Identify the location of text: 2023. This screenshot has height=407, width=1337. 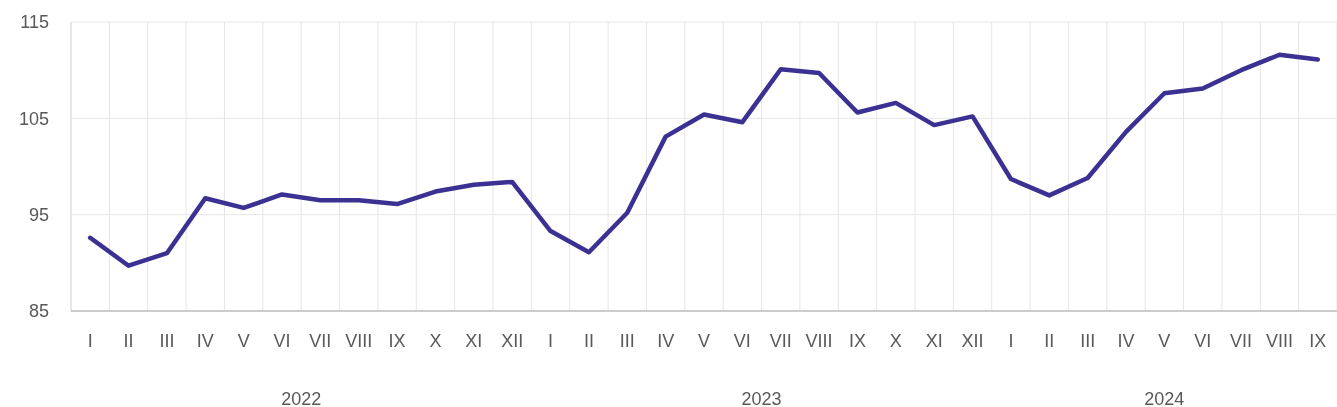
(761, 398).